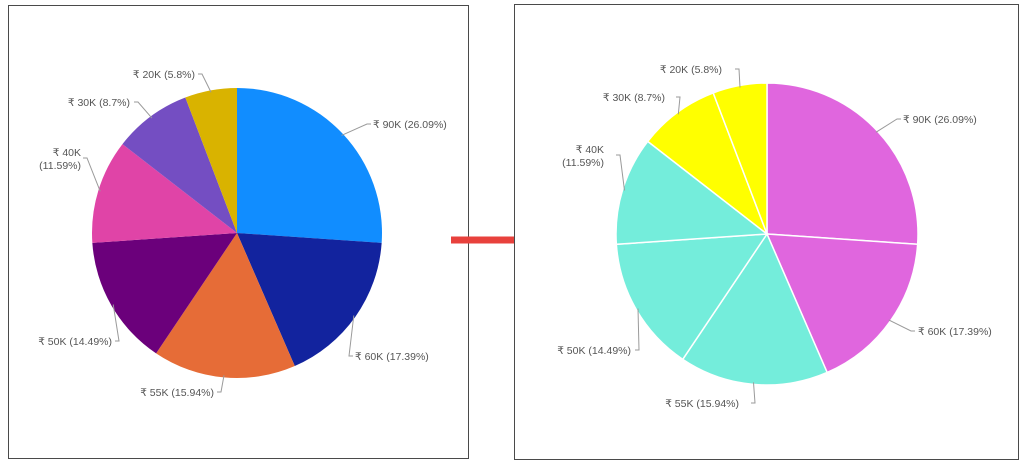  I want to click on right-data-label: ₹ 90K (26.09%), so click(940, 120).